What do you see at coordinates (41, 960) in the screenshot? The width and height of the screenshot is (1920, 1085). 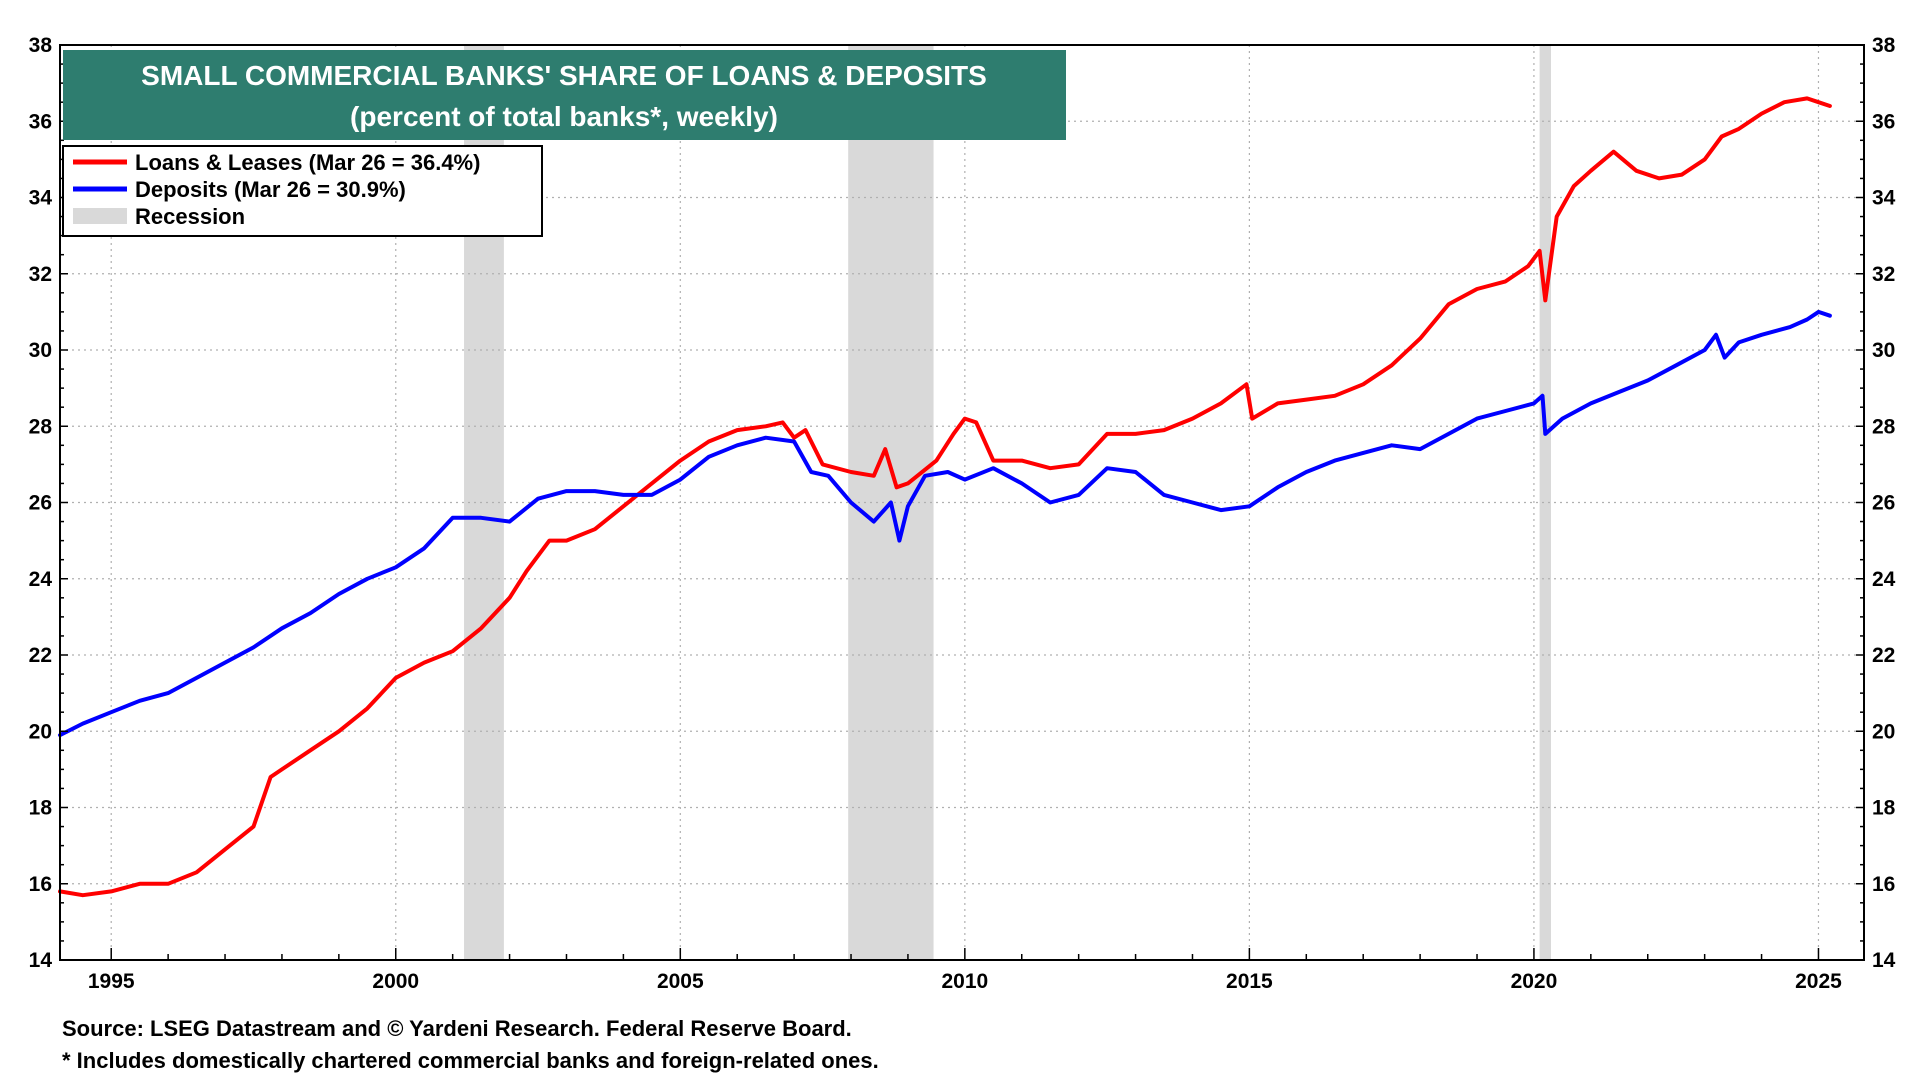 I see `y-tick-label-left: 14` at bounding box center [41, 960].